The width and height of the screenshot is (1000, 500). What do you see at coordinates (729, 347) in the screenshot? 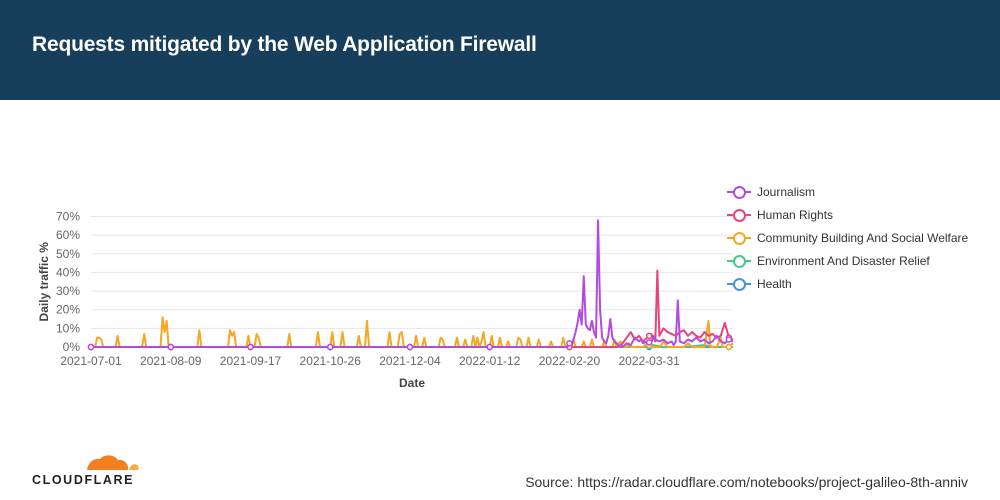
I see `series-point-community-building-and-social-welfare` at bounding box center [729, 347].